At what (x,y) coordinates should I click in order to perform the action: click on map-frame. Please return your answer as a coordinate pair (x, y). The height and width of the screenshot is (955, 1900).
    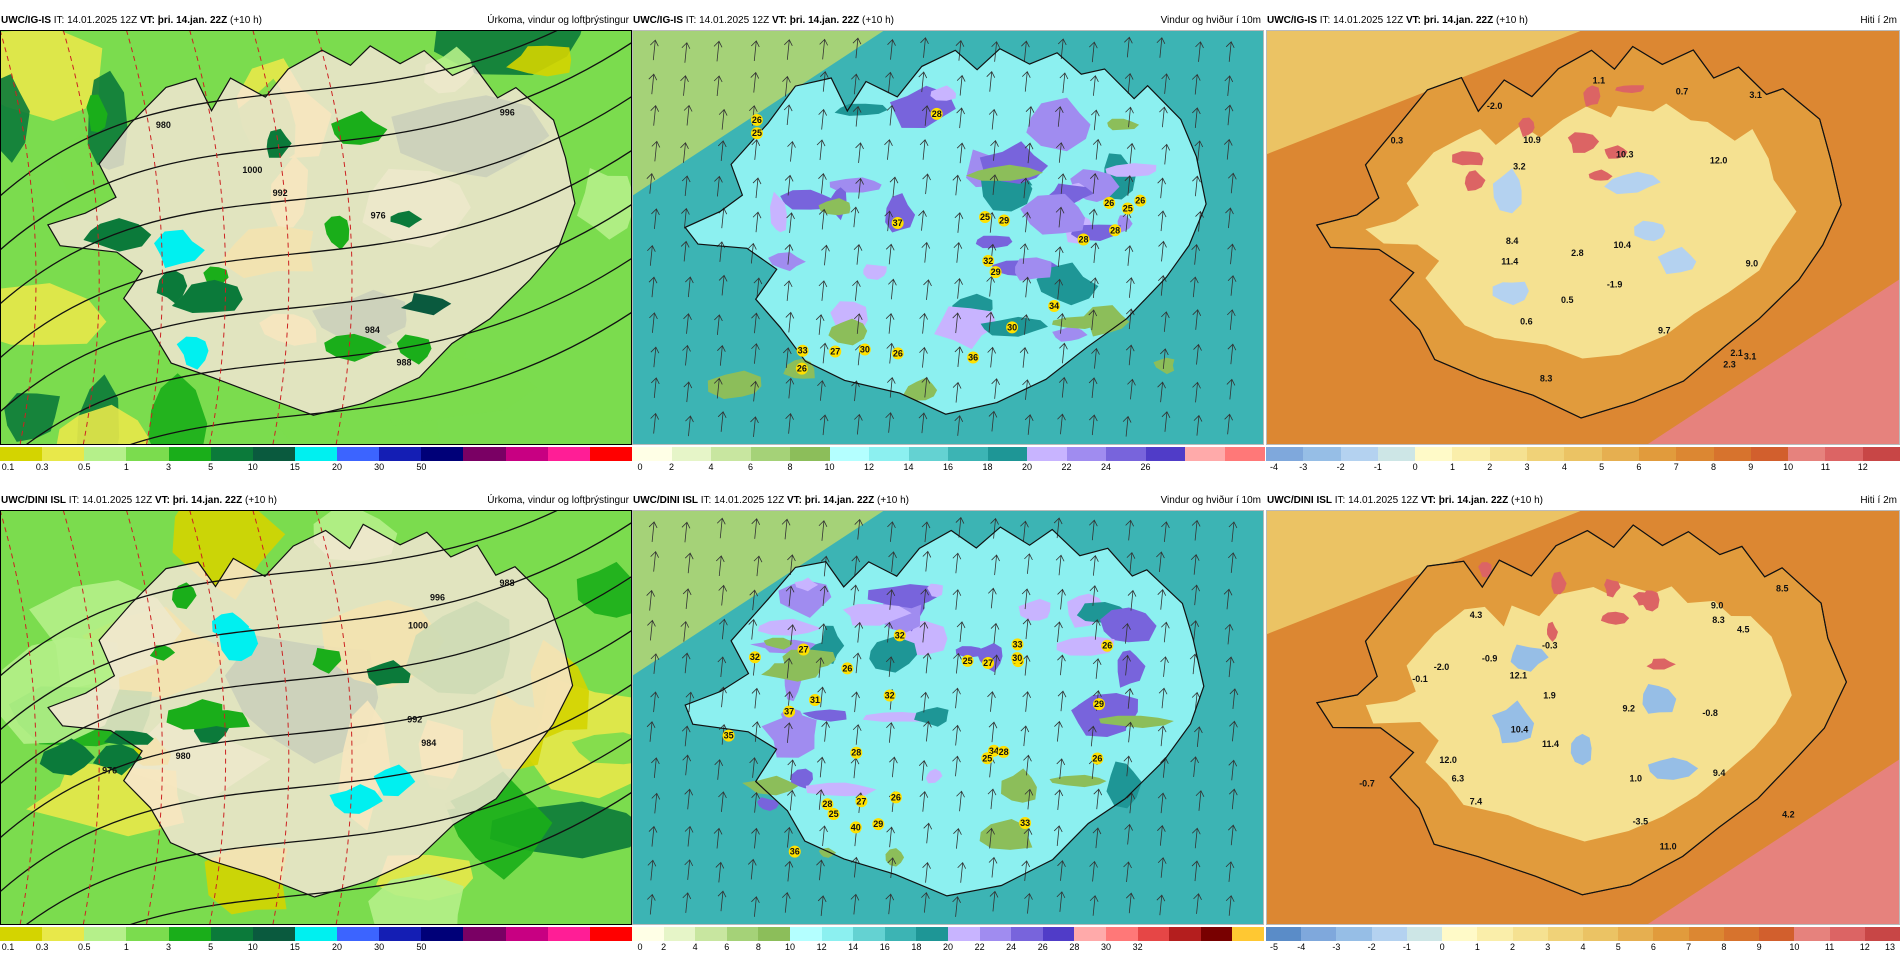
    Looking at the image, I should click on (316, 237).